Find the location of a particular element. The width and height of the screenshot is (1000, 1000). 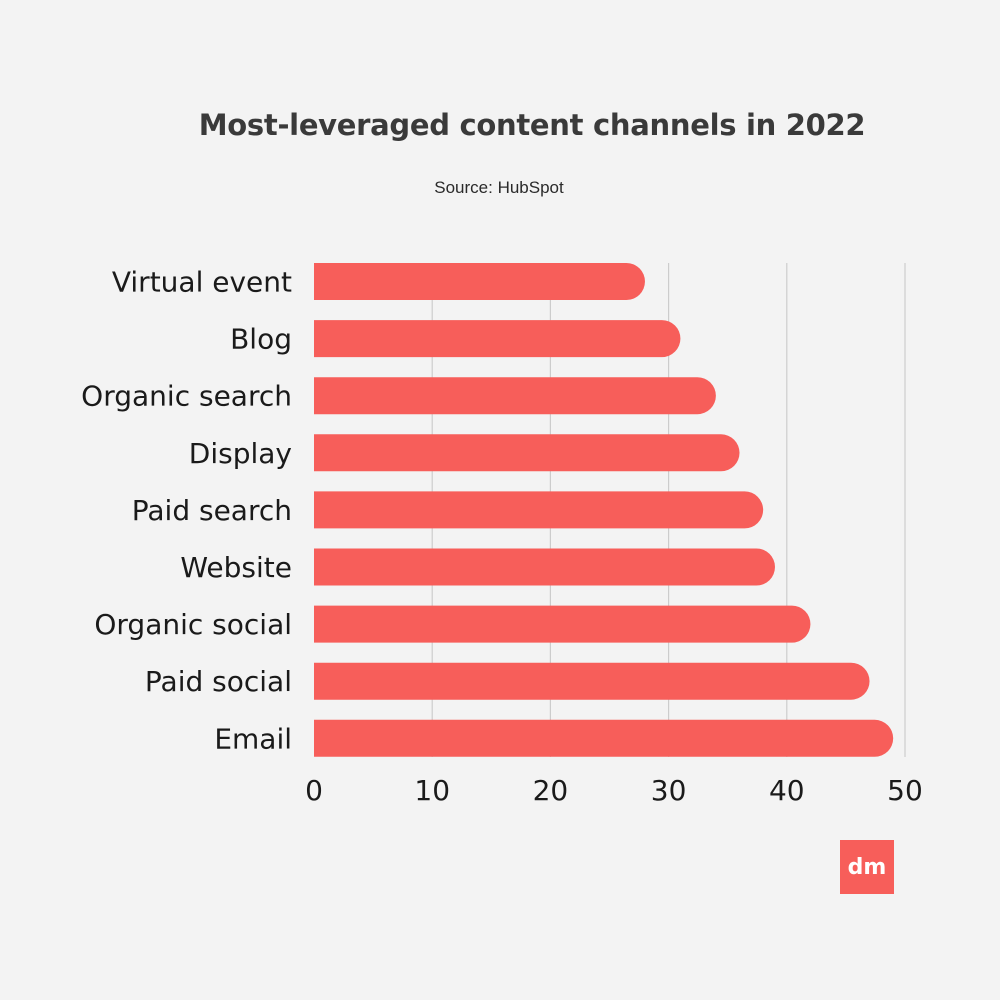

x-tick-label: 0 is located at coordinates (314, 790).